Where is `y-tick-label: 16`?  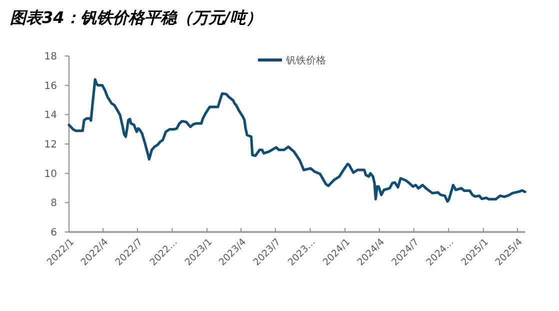 y-tick-label: 16 is located at coordinates (50, 86).